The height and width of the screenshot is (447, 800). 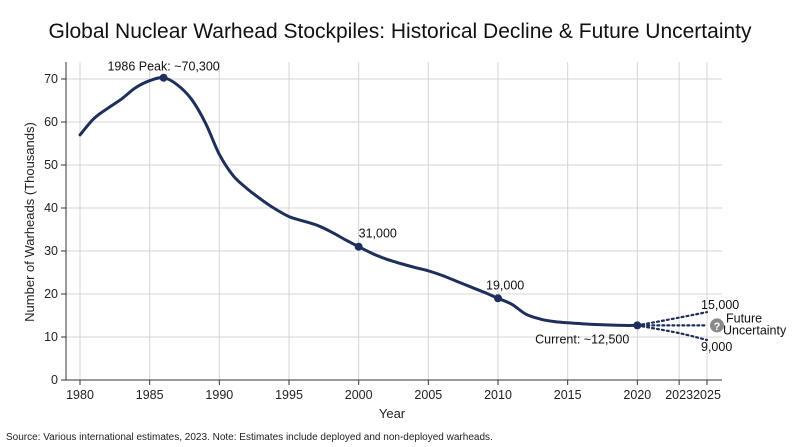 What do you see at coordinates (568, 395) in the screenshot?
I see `x-tick-label: 2015` at bounding box center [568, 395].